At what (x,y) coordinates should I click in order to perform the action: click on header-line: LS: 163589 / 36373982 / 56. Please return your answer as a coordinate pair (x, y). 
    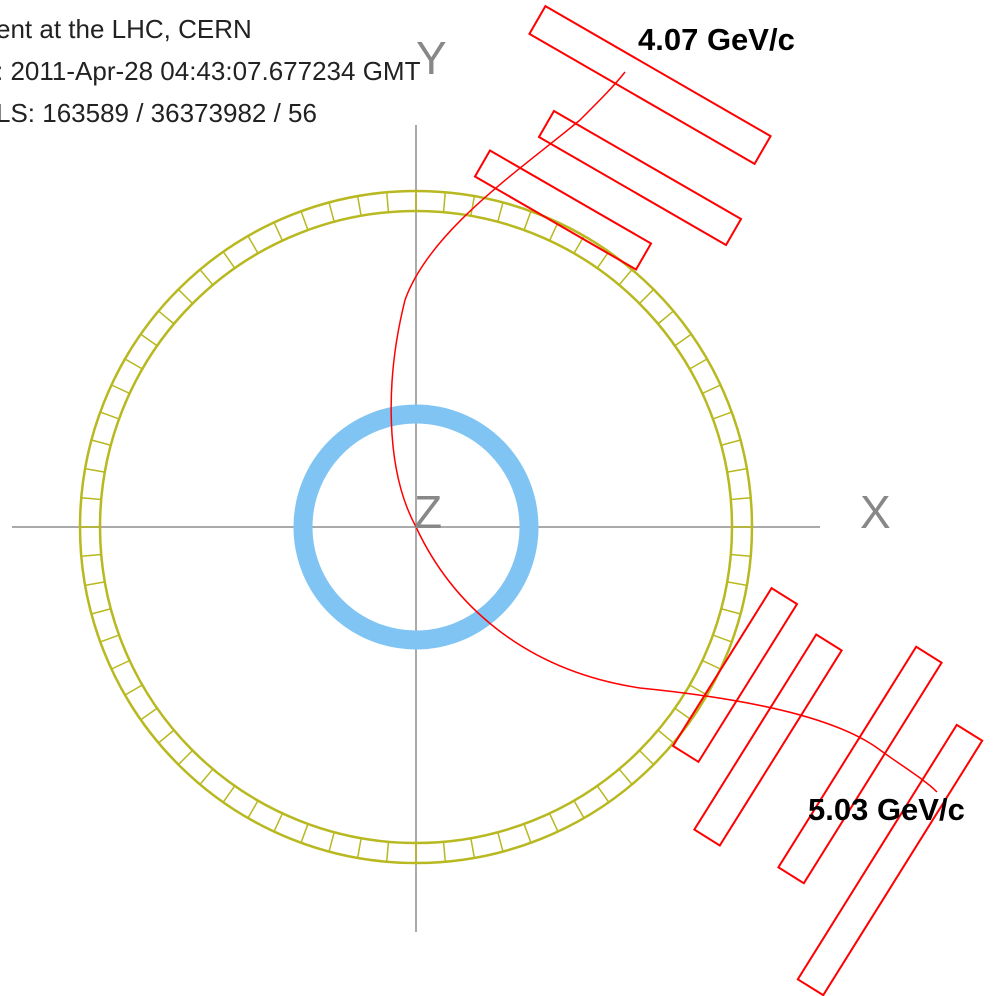
    Looking at the image, I should click on (158, 113).